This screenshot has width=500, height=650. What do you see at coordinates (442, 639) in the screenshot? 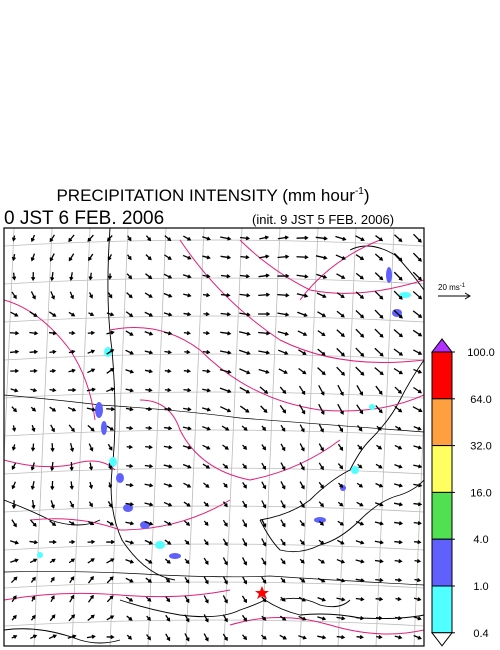
I see `colorbar-under` at bounding box center [442, 639].